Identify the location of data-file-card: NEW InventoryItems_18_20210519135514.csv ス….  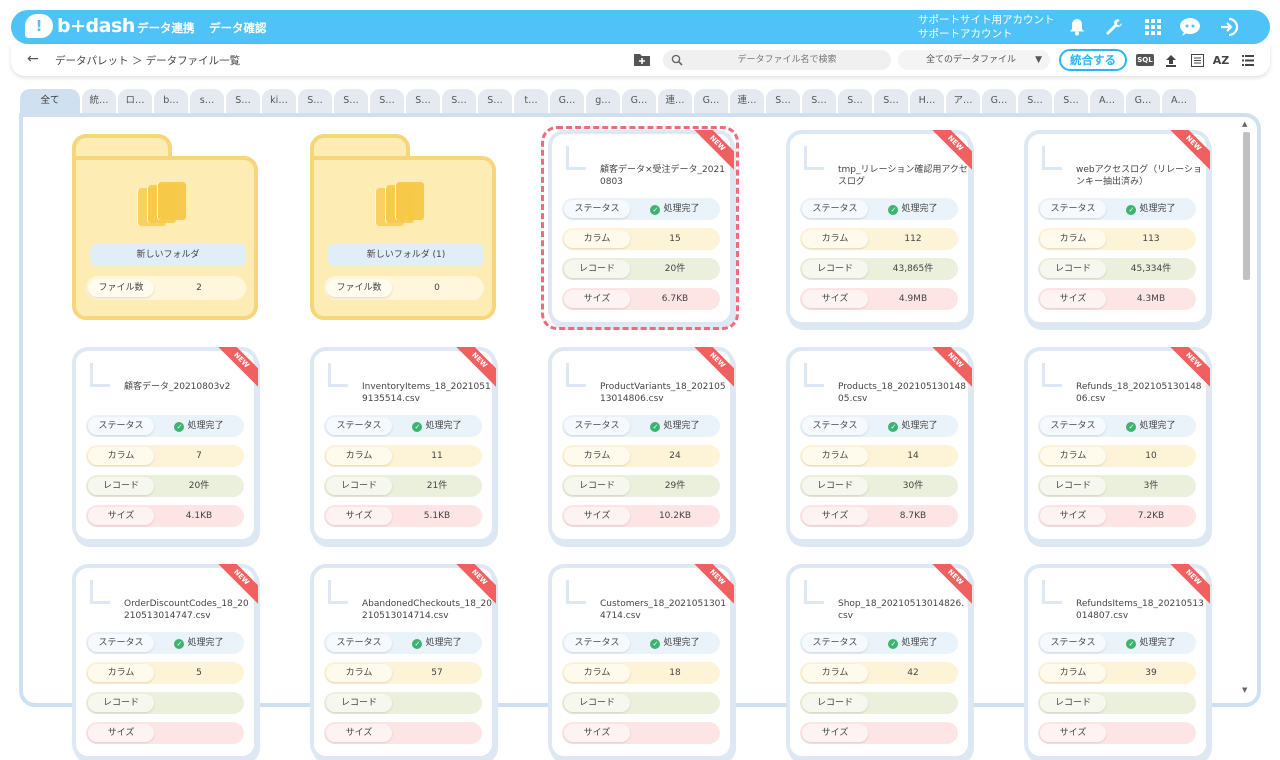
(403, 445).